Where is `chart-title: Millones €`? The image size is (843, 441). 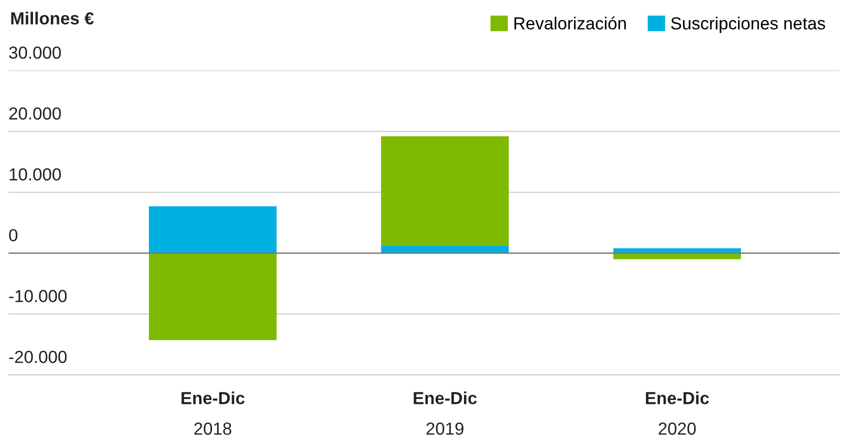
chart-title: Millones € is located at coordinates (52, 18).